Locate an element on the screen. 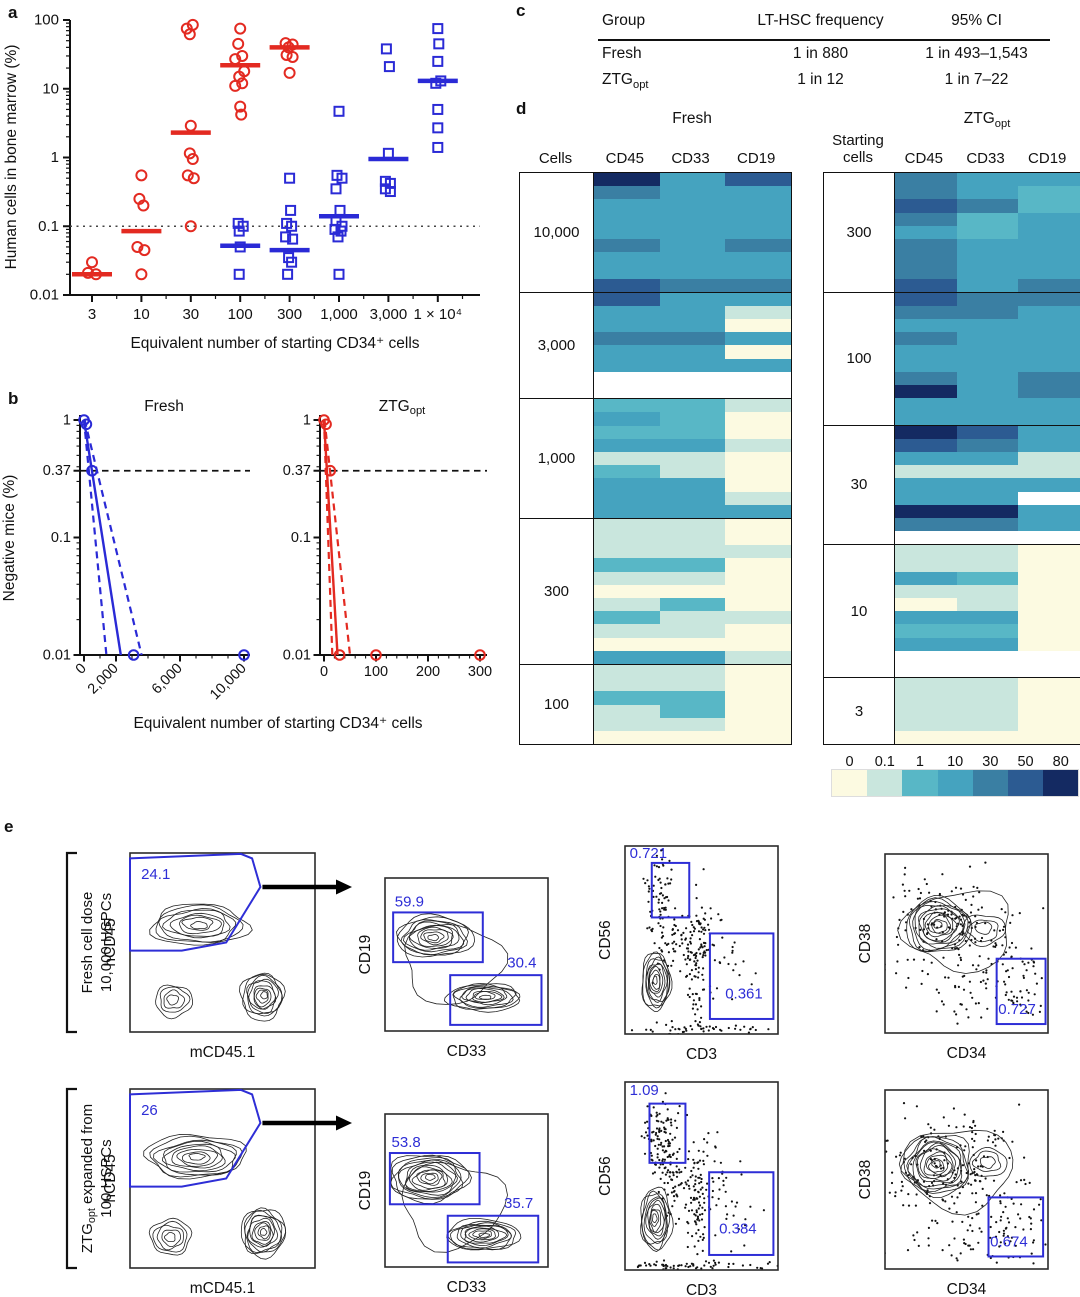 Image resolution: width=1080 pixels, height=1297 pixels. y-tick-label: 0.37 is located at coordinates (297, 471).